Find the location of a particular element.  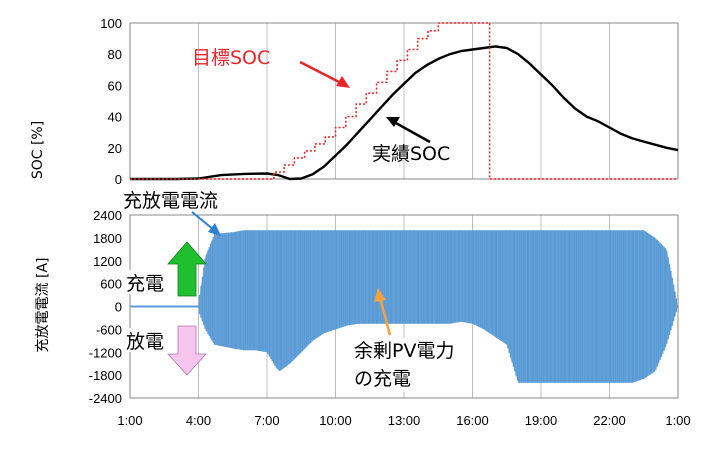

current-y-tick-1800: 1800 is located at coordinates (107, 238).